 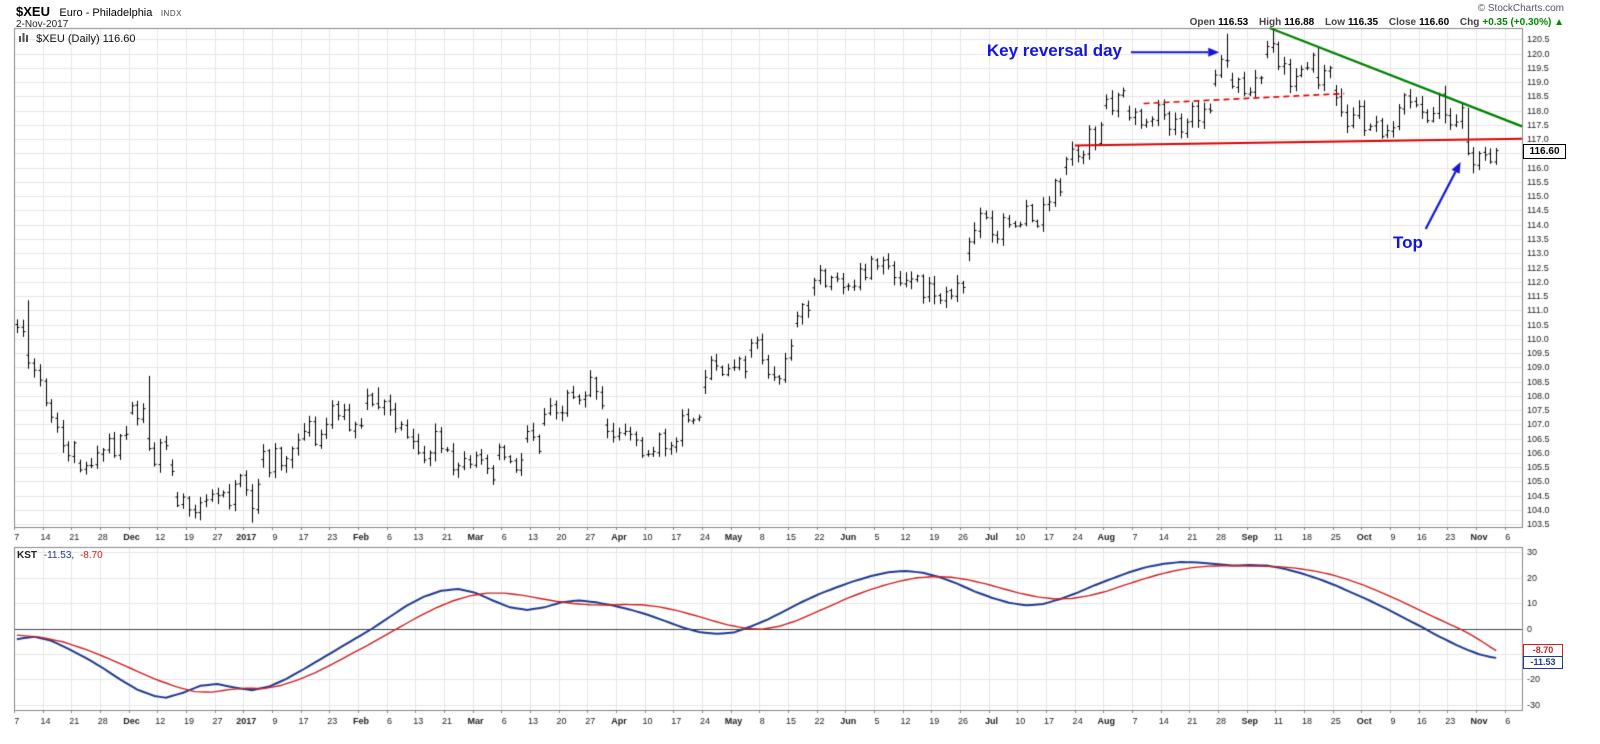 What do you see at coordinates (1434, 22) in the screenshot?
I see `close-value: 116.60` at bounding box center [1434, 22].